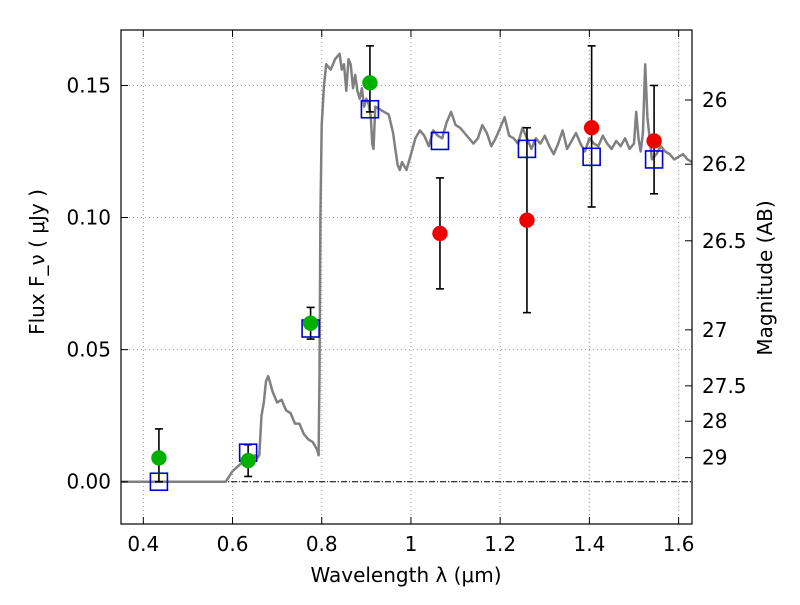 Image resolution: width=800 pixels, height=605 pixels. Describe the element at coordinates (679, 544) in the screenshot. I see `x-tick-label: 1.6` at that location.